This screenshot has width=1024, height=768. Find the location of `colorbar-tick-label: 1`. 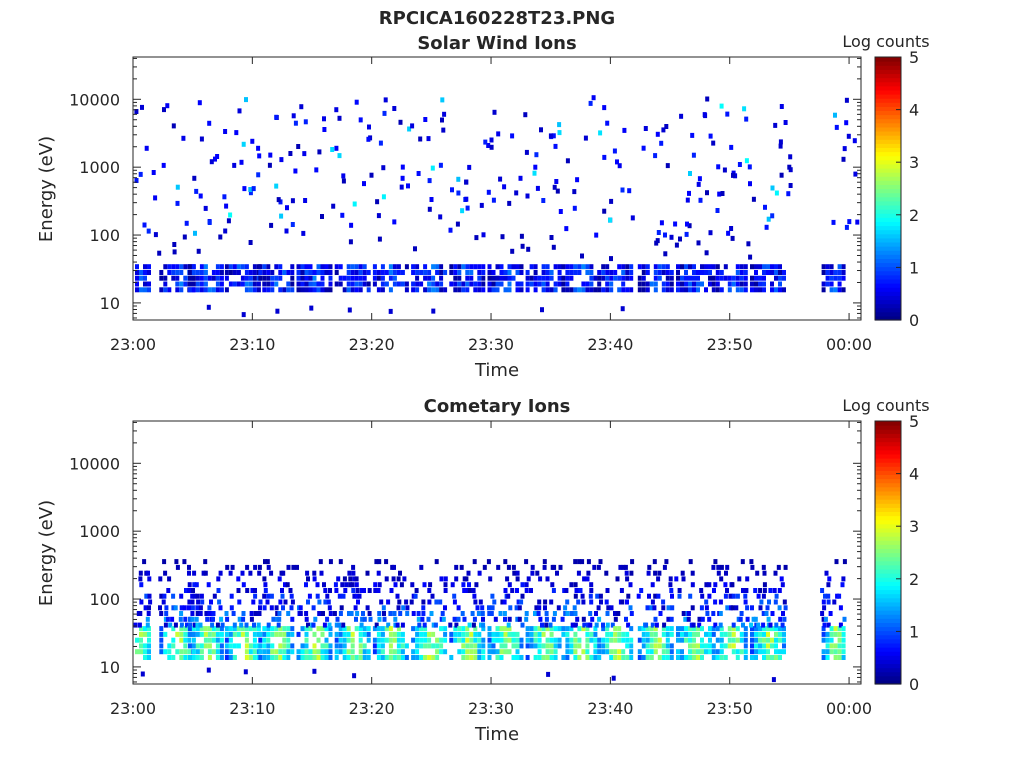

colorbar-tick-label: 1 is located at coordinates (914, 631).